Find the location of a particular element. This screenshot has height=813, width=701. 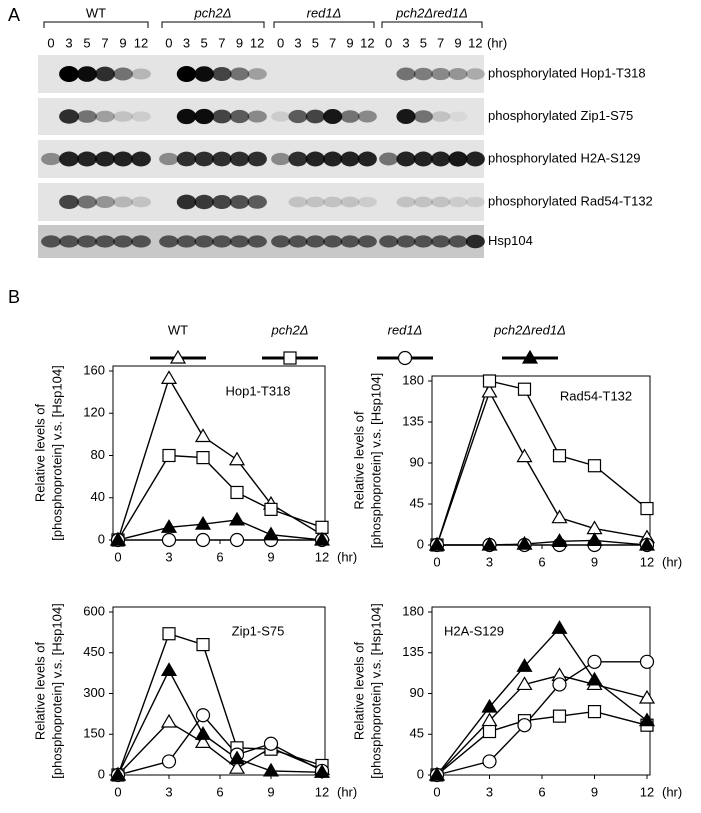

legend-label: red1Δ is located at coordinates (405, 329).